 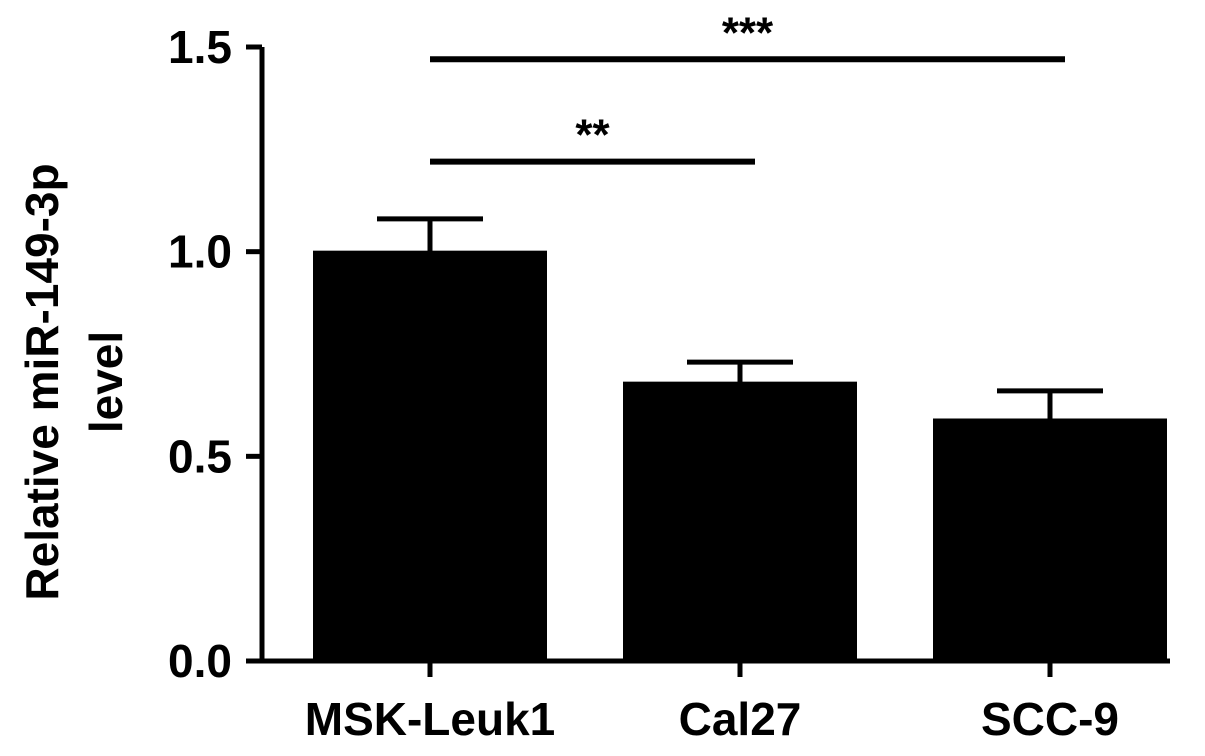 I want to click on y-tick-label: 0.0, so click(x=200, y=661).